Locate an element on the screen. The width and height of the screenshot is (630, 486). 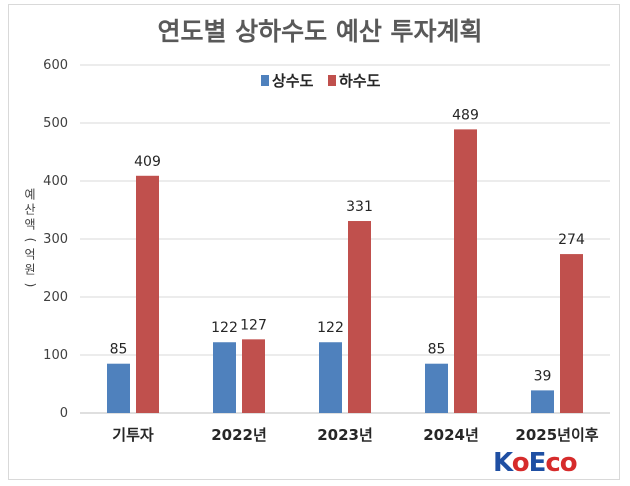
x-category-label: 2022년 is located at coordinates (239, 435).